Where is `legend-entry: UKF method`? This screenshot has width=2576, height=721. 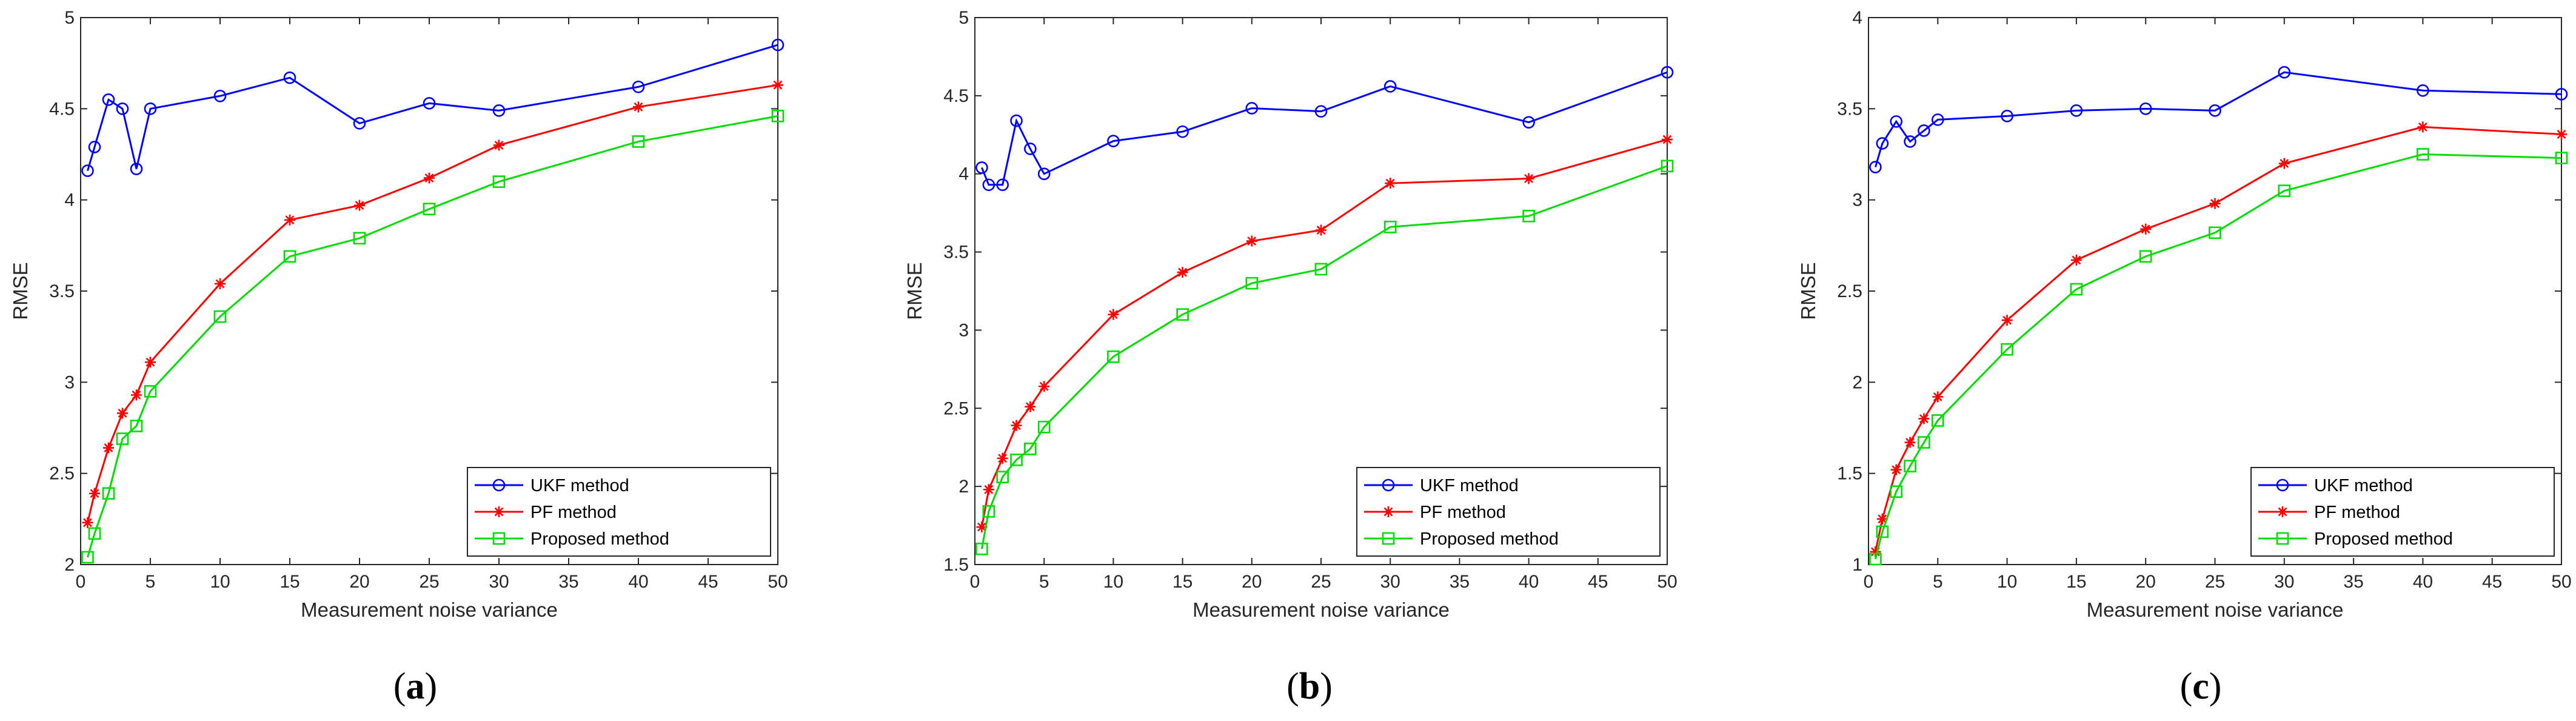
legend-entry: UKF method is located at coordinates (552, 486).